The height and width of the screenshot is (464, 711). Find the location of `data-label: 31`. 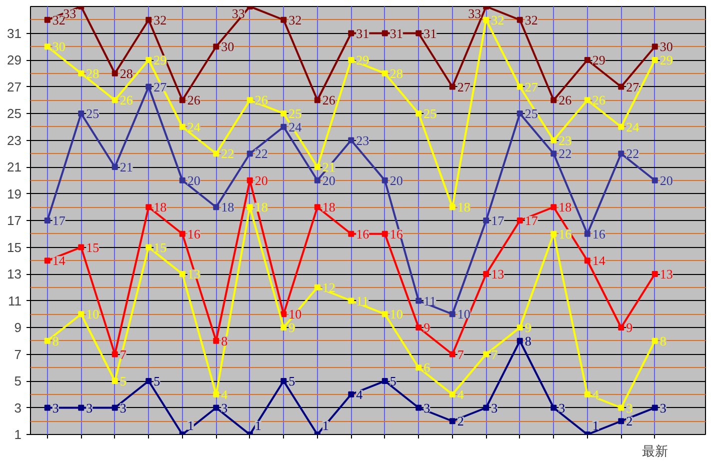

data-label: 31 is located at coordinates (396, 33).